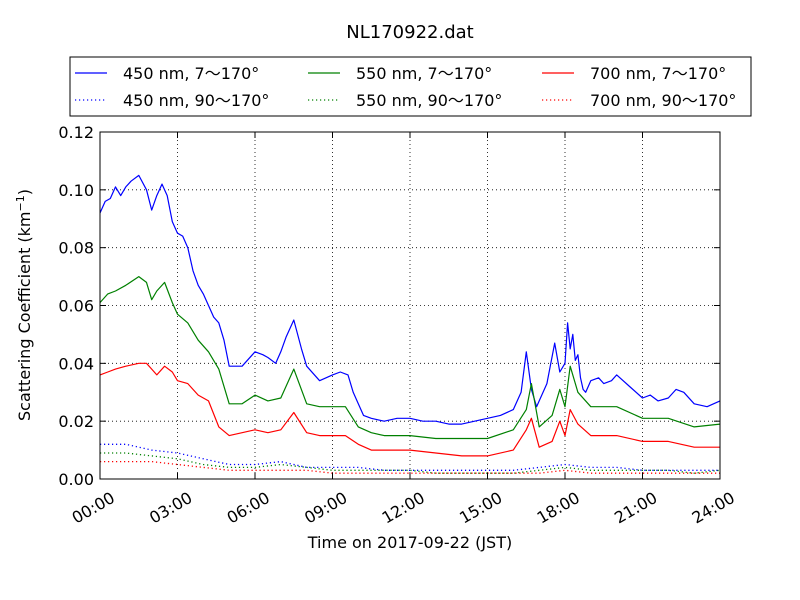 This screenshot has height=600, width=800. Describe the element at coordinates (409, 32) in the screenshot. I see `chart-title: NL170922.dat` at that location.